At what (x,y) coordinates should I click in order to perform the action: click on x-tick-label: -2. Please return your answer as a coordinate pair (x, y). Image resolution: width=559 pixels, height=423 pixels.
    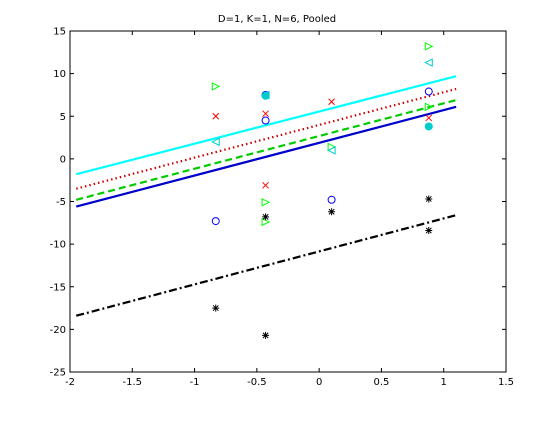
    Looking at the image, I should click on (70, 382).